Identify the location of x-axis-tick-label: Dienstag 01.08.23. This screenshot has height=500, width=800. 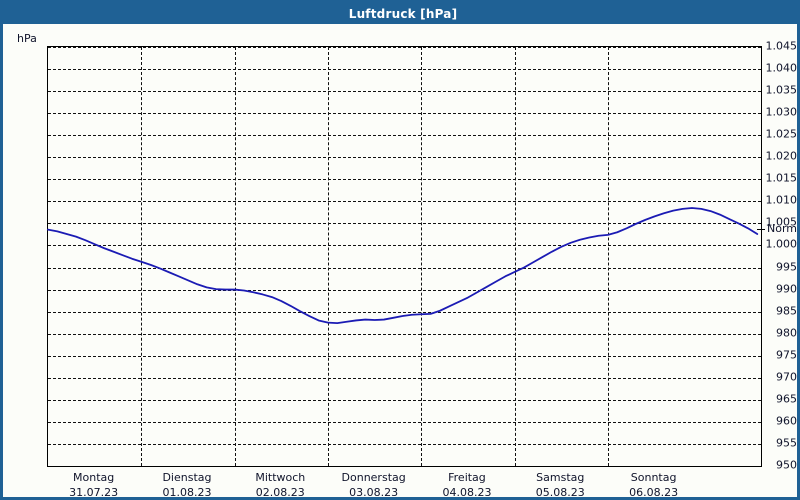
(187, 484).